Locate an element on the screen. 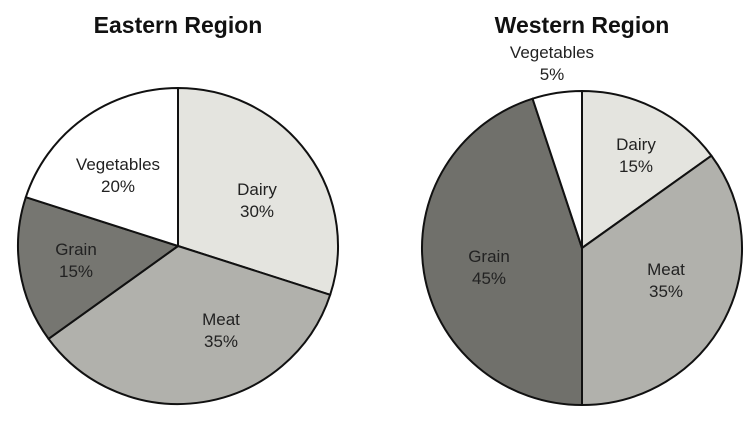  chart-title: Eastern Region is located at coordinates (178, 25).